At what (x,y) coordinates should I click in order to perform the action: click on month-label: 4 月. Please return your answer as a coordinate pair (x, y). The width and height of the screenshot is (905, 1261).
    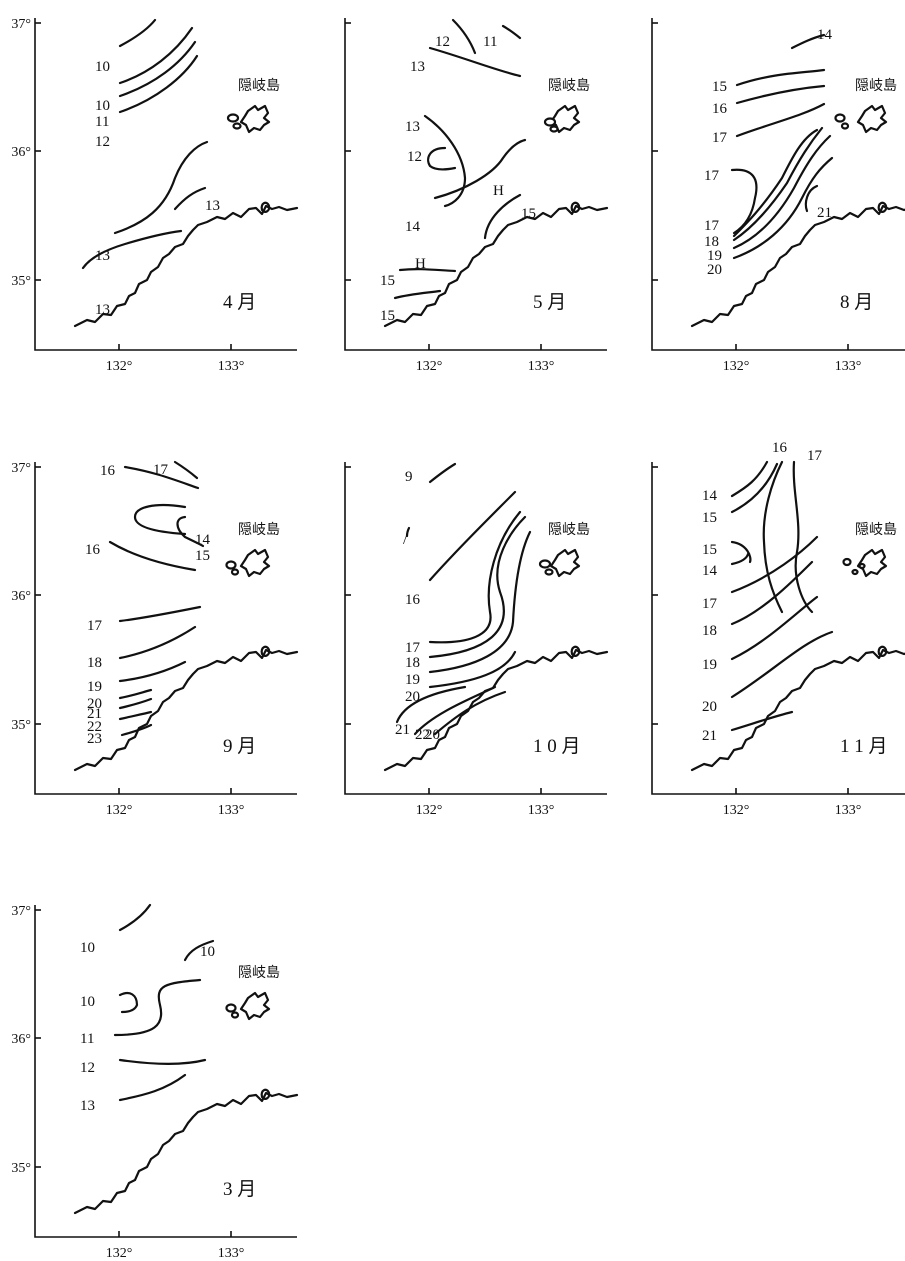
    Looking at the image, I should click on (239, 302).